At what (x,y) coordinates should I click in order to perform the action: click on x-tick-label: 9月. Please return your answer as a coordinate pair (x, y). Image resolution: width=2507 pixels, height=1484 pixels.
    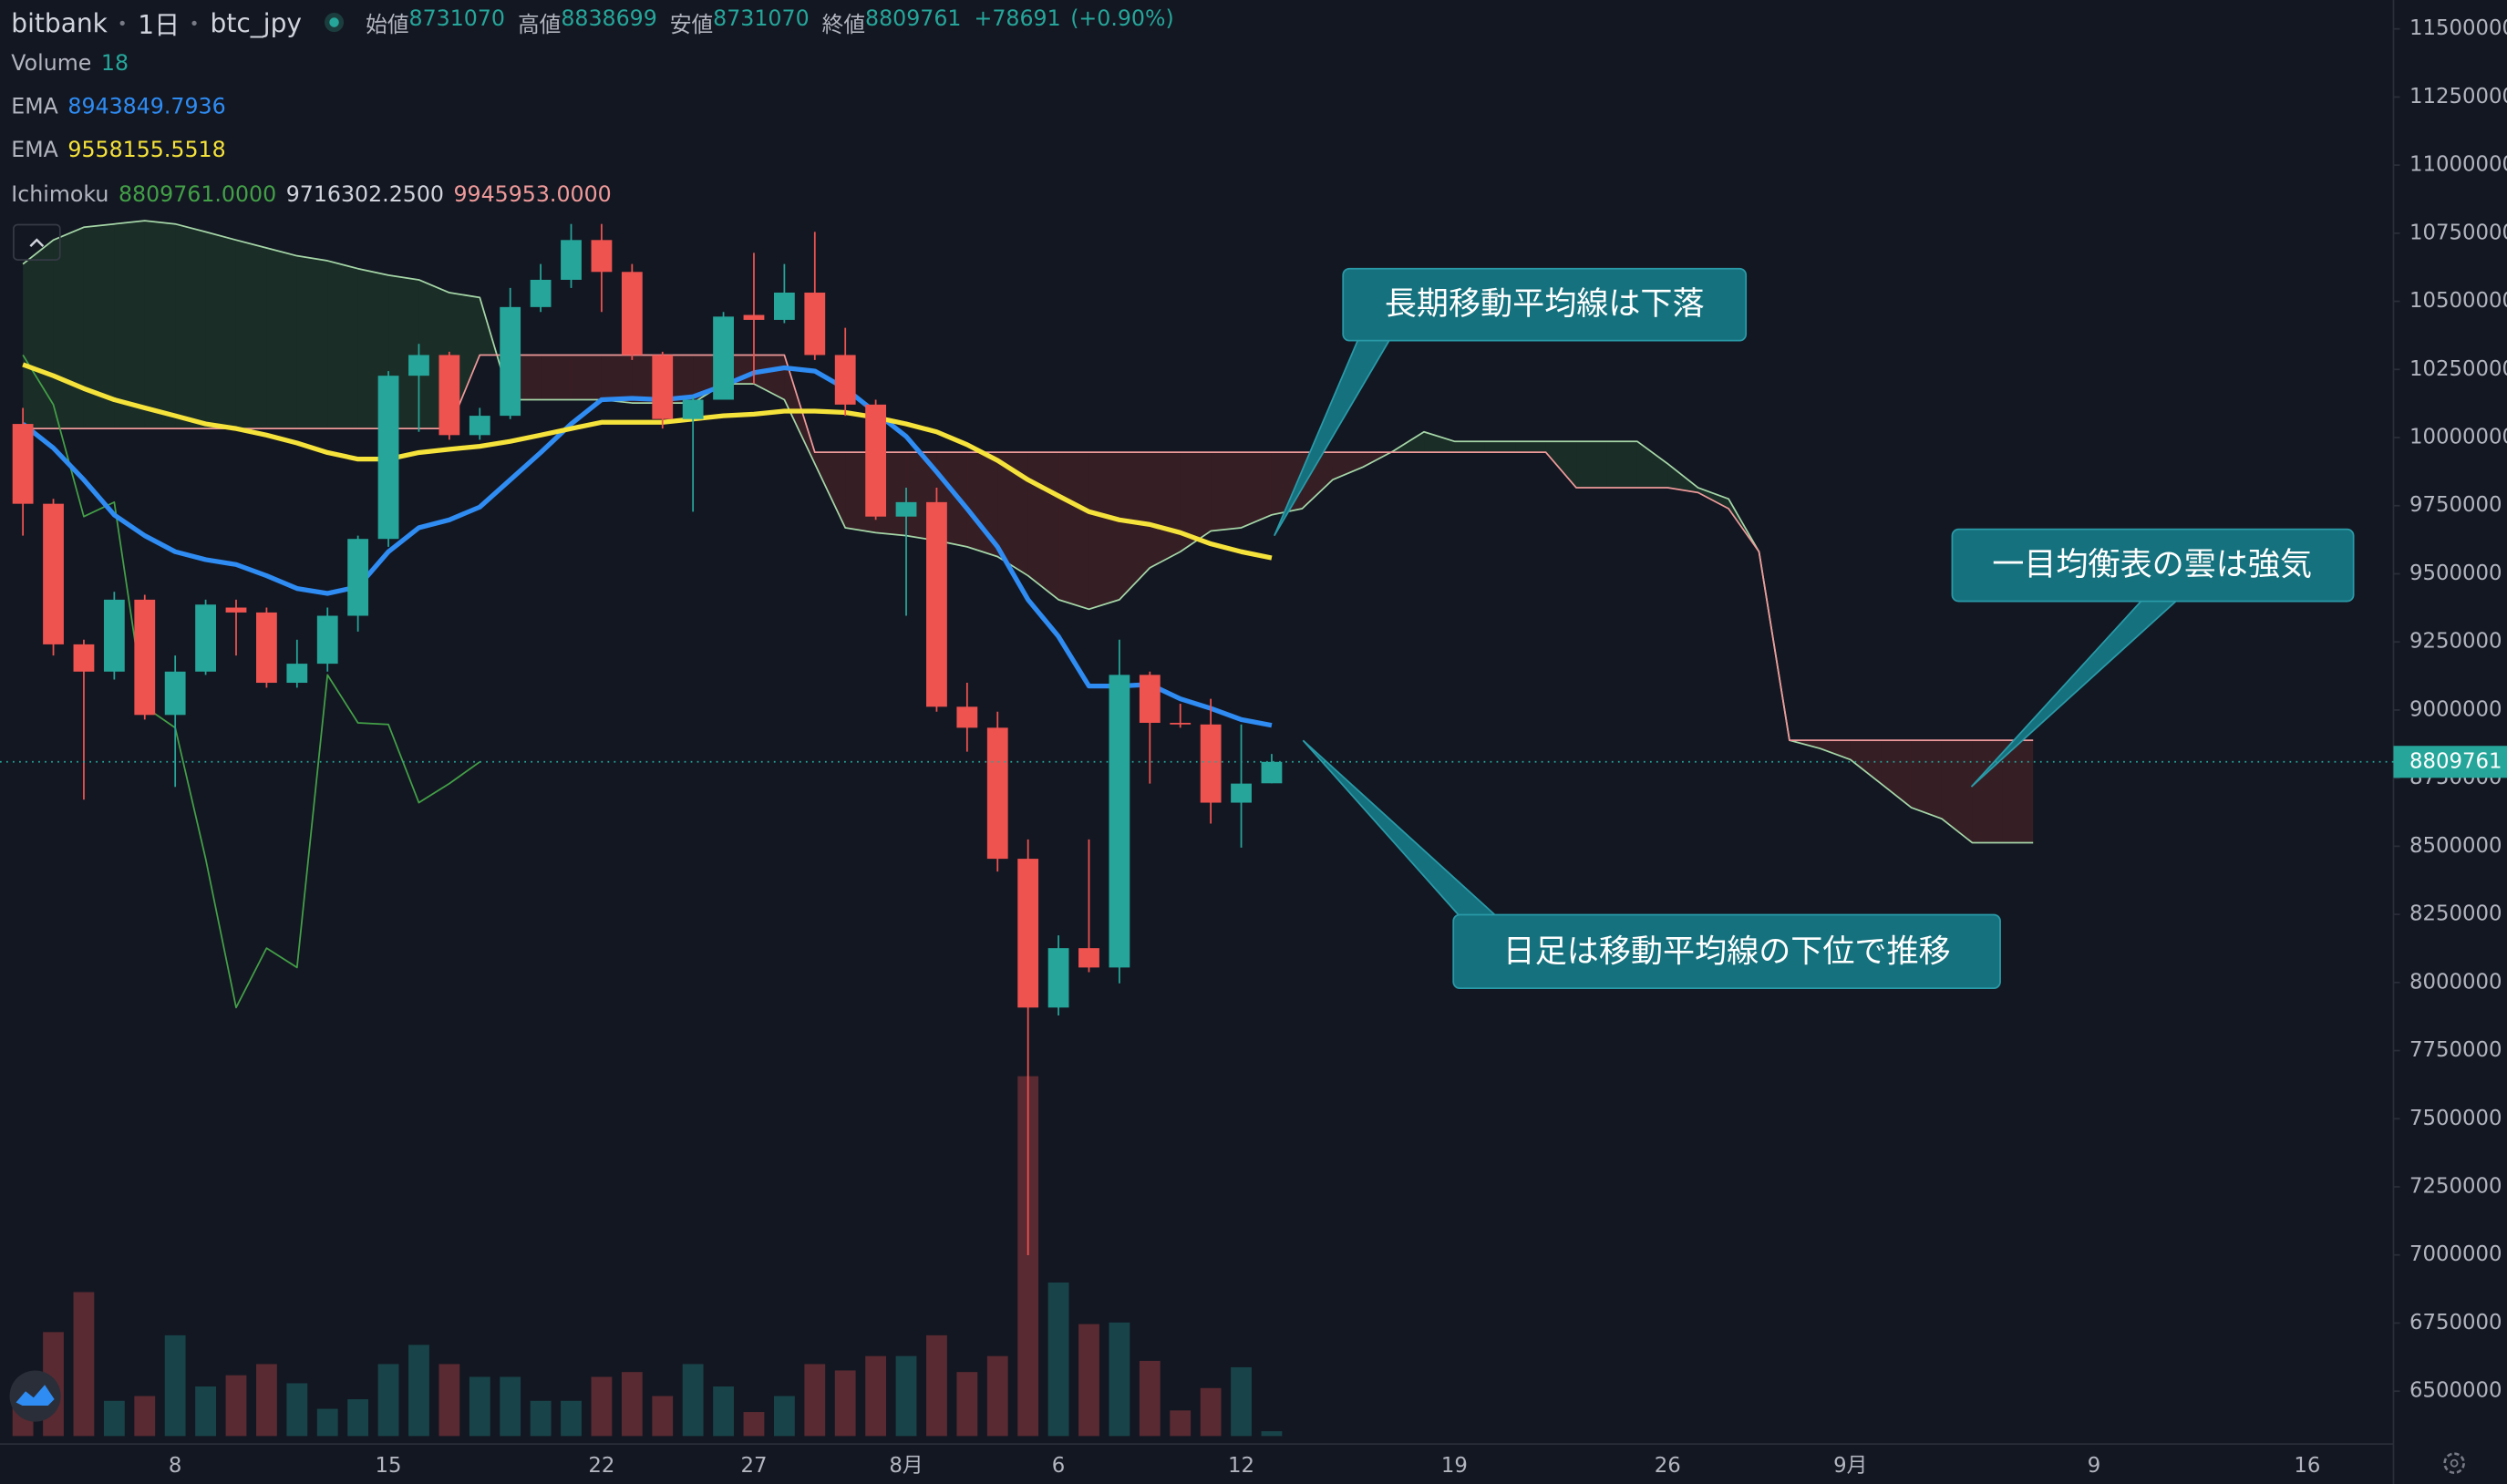
    Looking at the image, I should click on (1850, 1466).